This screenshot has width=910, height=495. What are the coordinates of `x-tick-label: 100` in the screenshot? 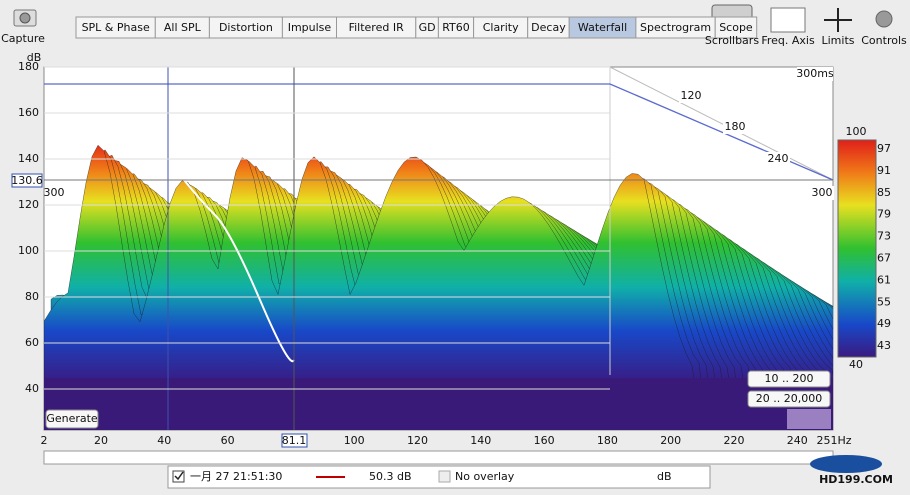 It's located at (354, 440).